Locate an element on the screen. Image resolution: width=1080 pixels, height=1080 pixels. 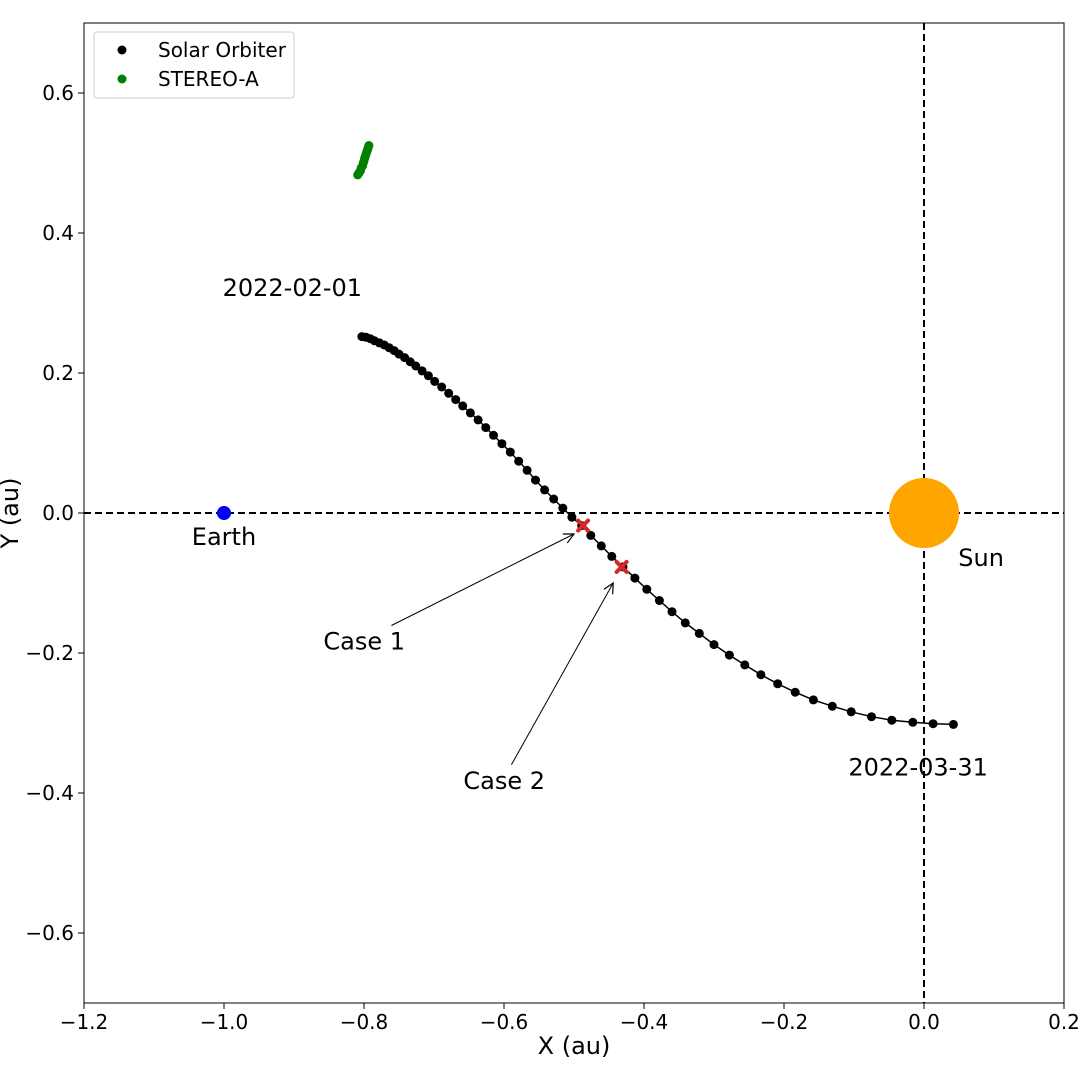
x-tick-label: −1.2 is located at coordinates (84, 1022).